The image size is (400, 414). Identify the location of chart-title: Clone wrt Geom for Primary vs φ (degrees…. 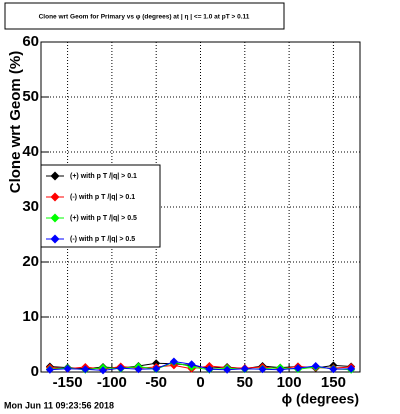
(144, 17).